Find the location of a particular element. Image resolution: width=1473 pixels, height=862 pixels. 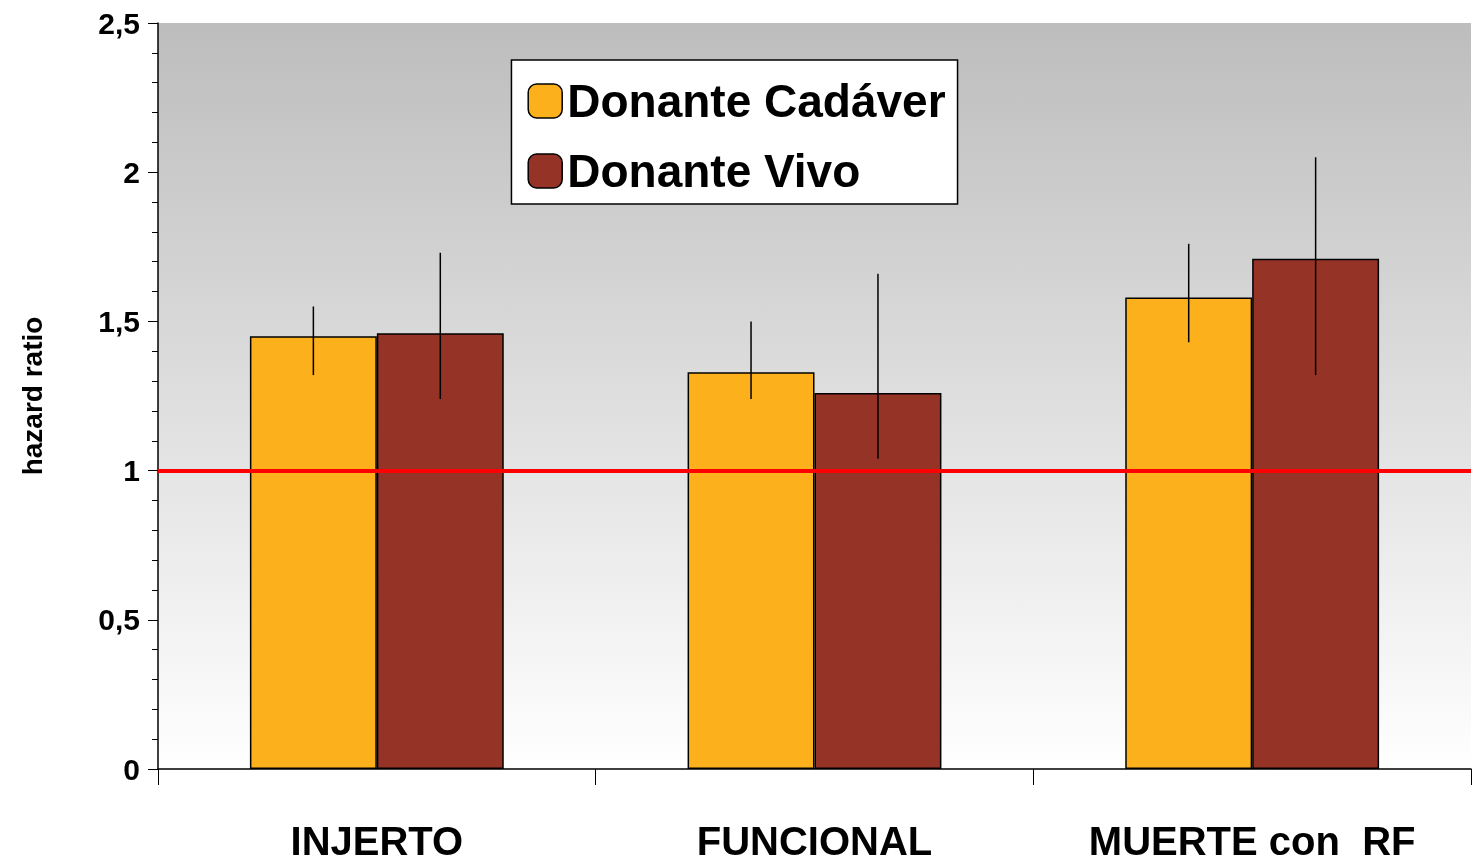

y-tick-label: 2,5 is located at coordinates (119, 23).